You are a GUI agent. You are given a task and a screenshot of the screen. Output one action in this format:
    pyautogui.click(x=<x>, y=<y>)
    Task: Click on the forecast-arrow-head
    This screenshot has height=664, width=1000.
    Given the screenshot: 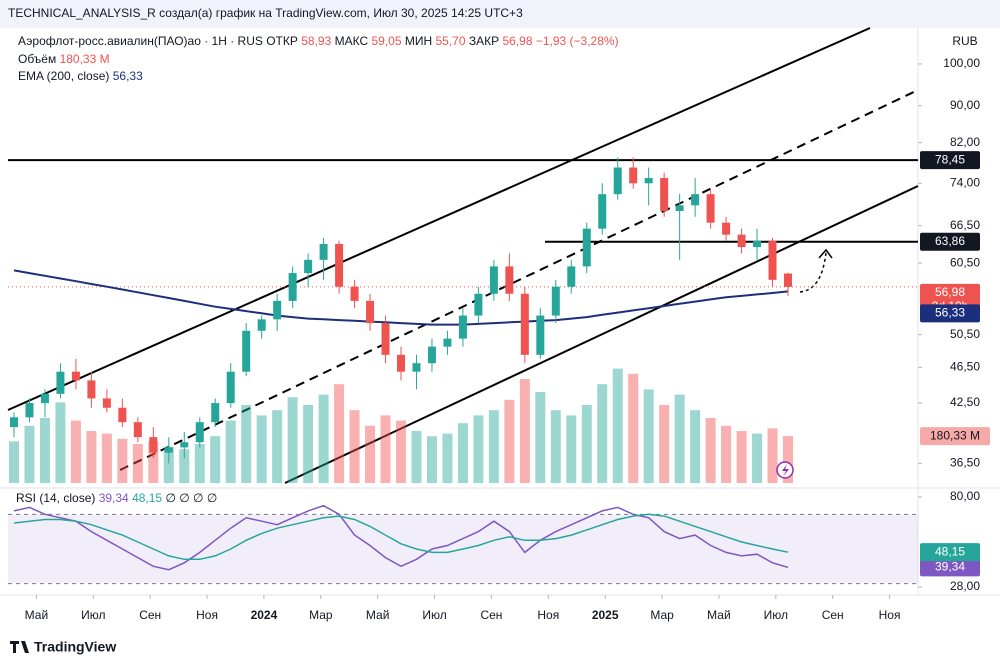 What is the action you would take?
    pyautogui.click(x=825, y=253)
    